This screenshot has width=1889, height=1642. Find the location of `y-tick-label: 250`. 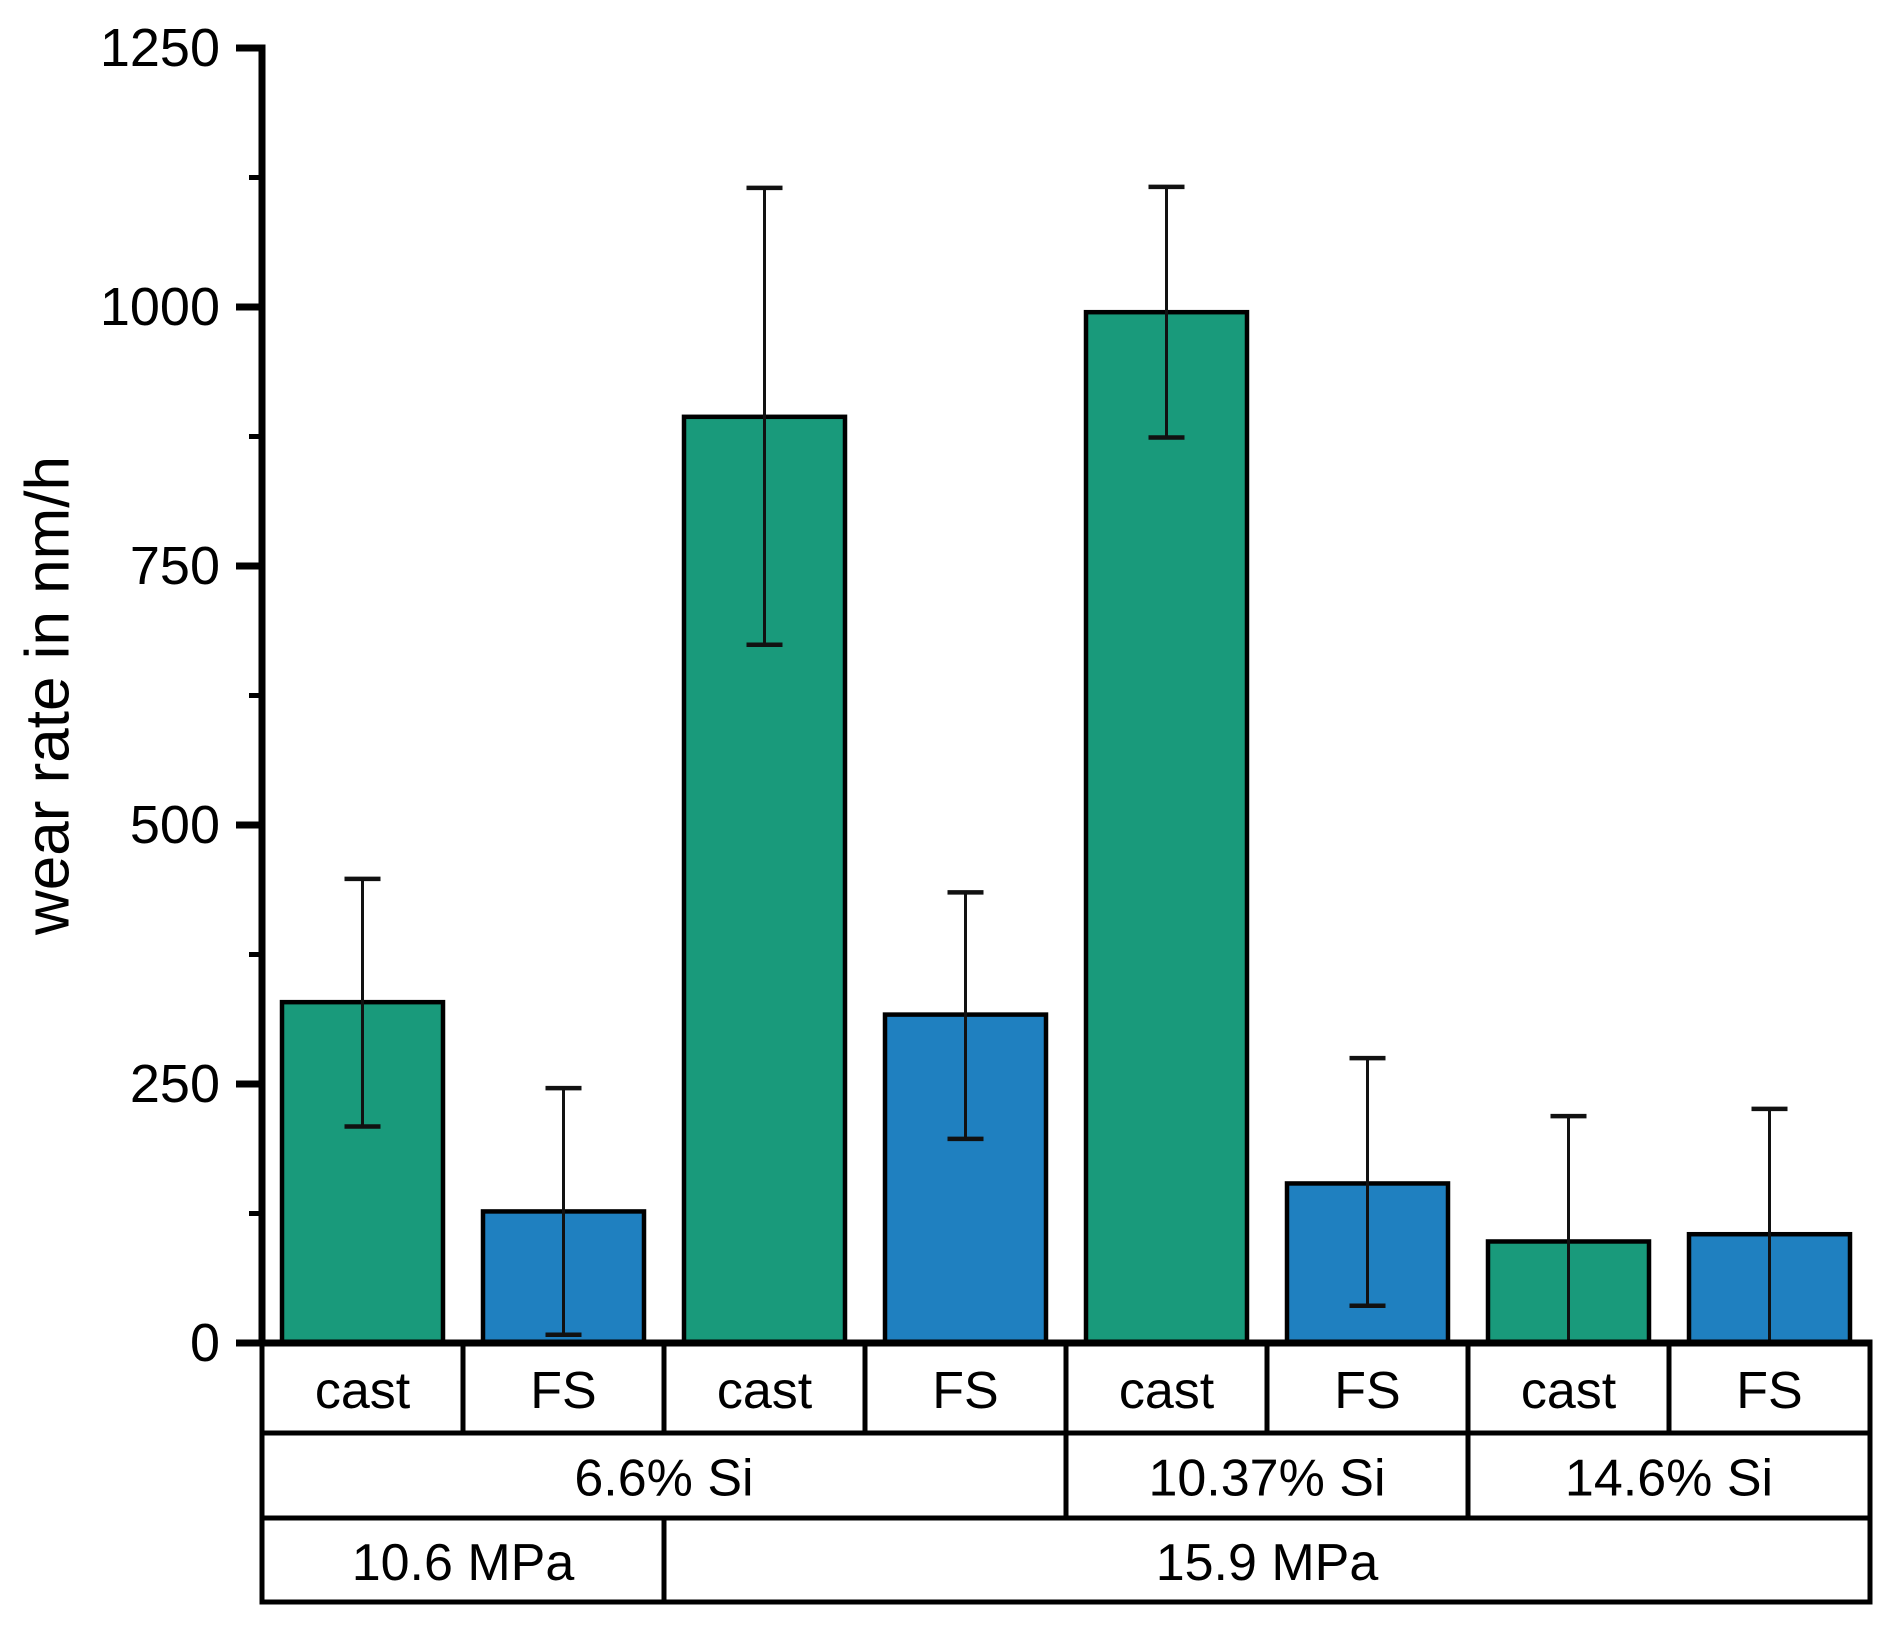

y-tick-label: 250 is located at coordinates (175, 1084).